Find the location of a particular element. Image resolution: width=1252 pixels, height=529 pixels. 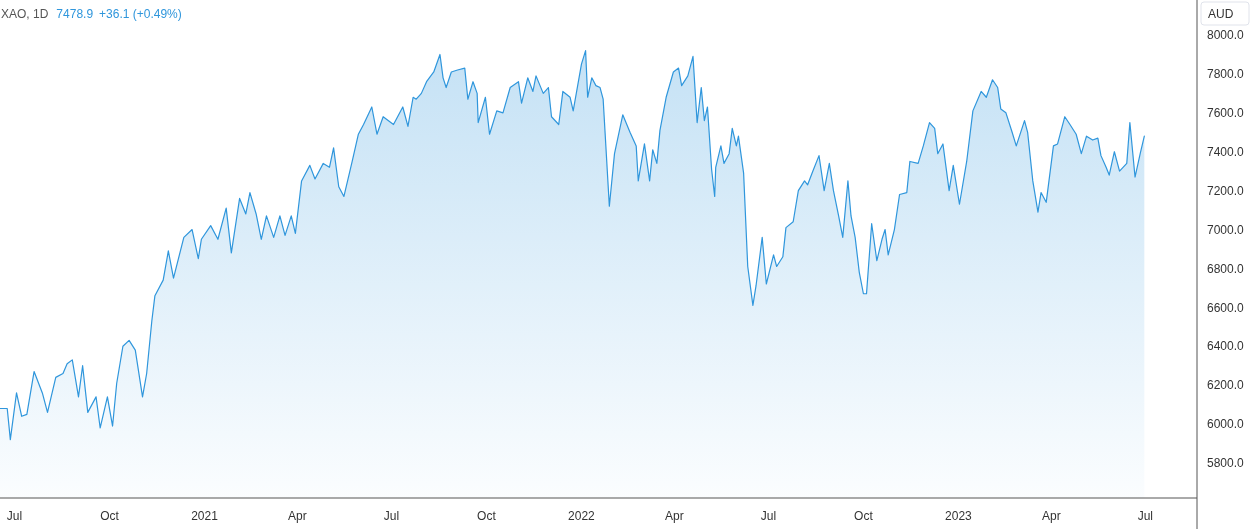

y-tick-label: 7400.0 is located at coordinates (1226, 151).